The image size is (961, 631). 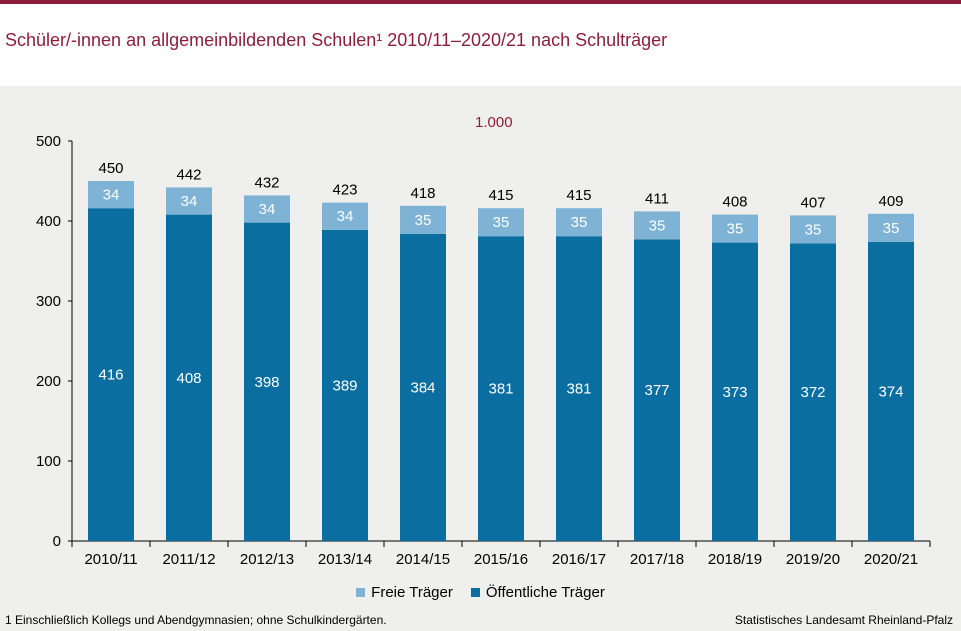 I want to click on data-label-public: 408, so click(x=188, y=378).